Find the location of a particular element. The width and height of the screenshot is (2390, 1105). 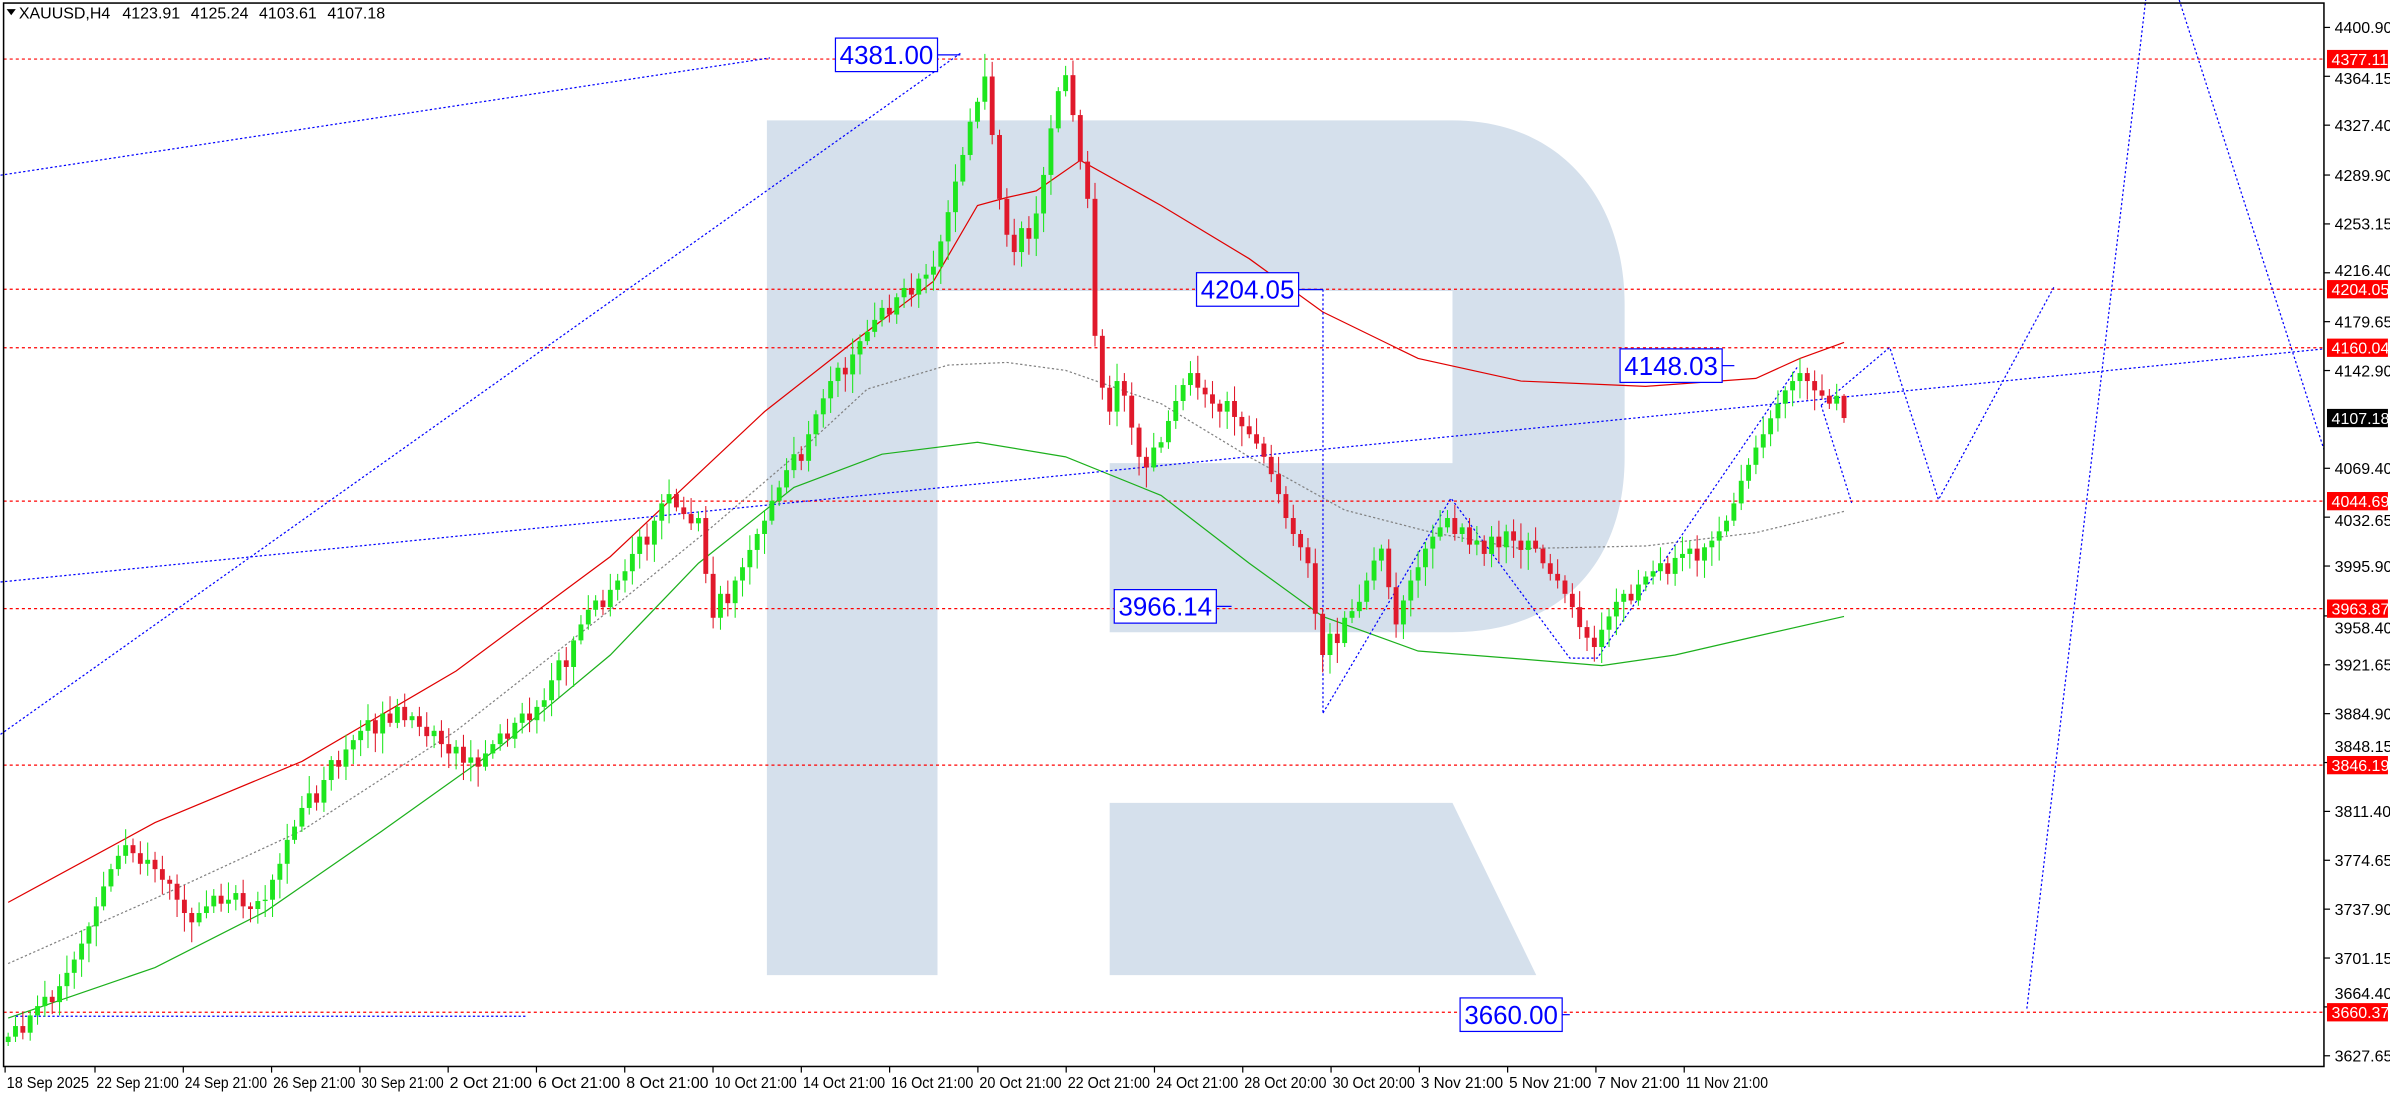

symbol-label: XAUUSD,H4 is located at coordinates (65, 13).